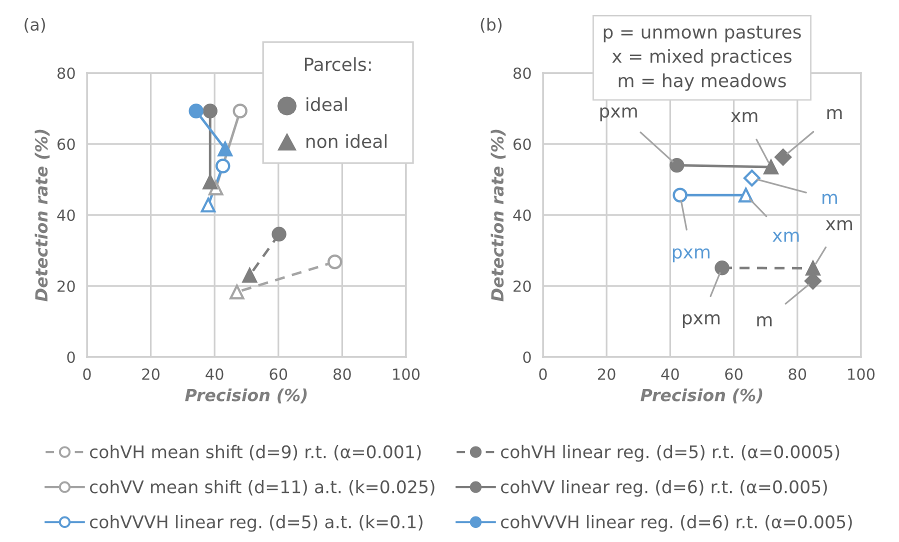 The image size is (899, 542). Describe the element at coordinates (702, 82) in the screenshot. I see `annotation: m = hay meadows` at that location.